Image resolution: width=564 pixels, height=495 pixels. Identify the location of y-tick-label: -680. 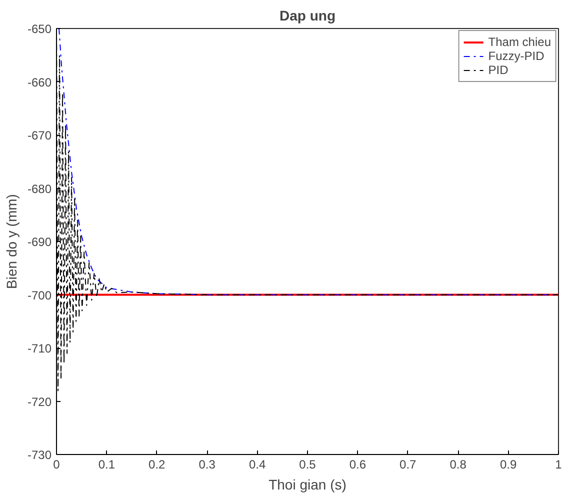
(39, 189).